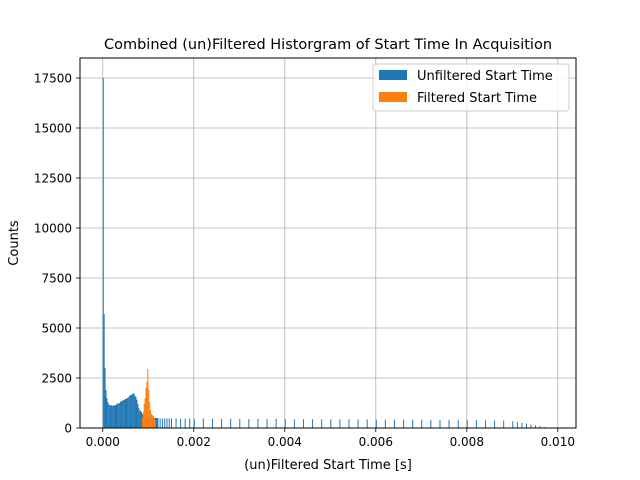  Describe the element at coordinates (56, 329) in the screenshot. I see `y-tick-label: 5000` at that location.